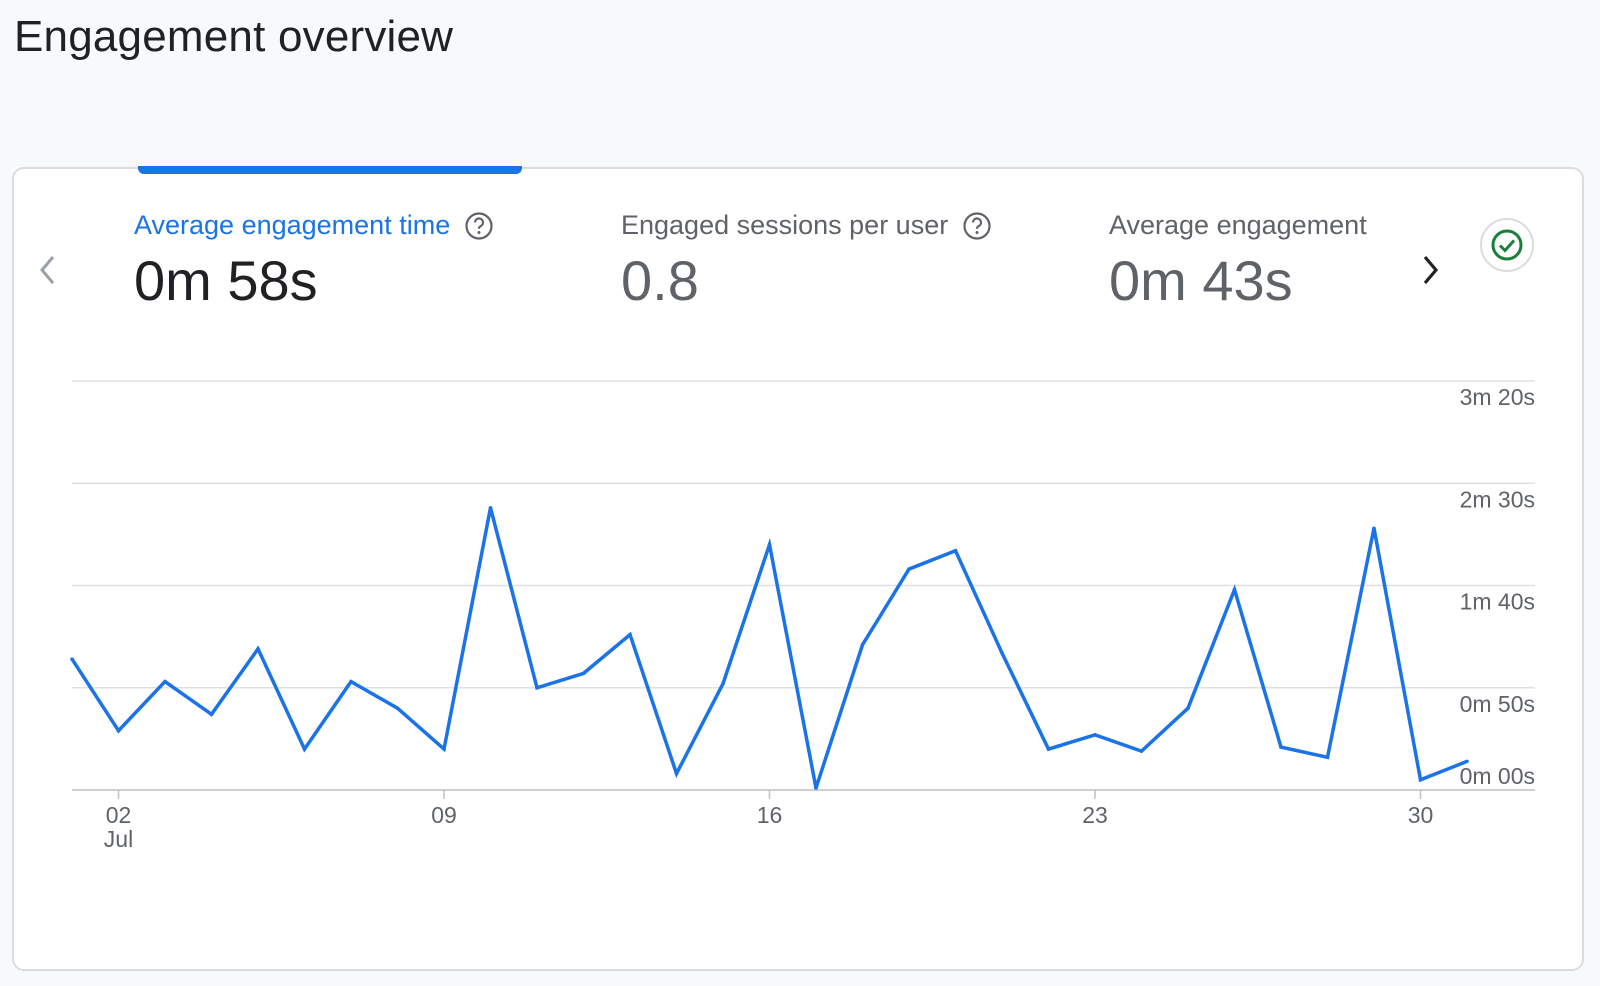 This screenshot has width=1600, height=986. I want to click on x-tick-label: 23, so click(1095, 815).